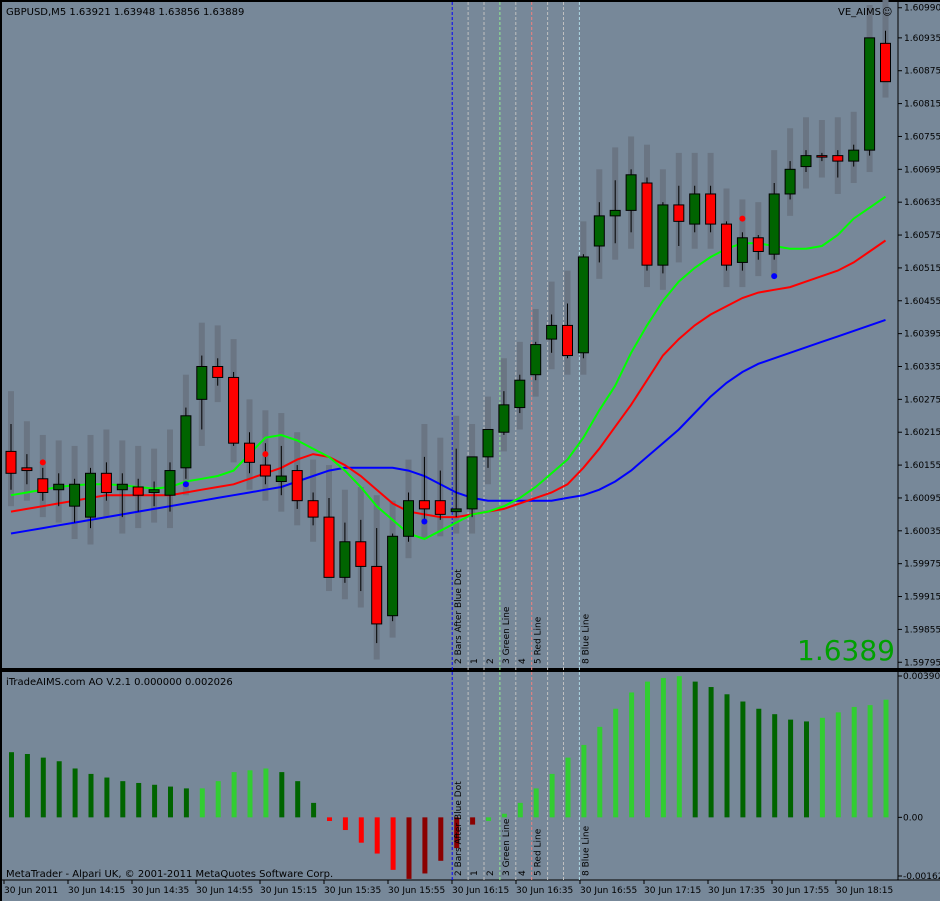 Image resolution: width=940 pixels, height=901 pixels. Describe the element at coordinates (736, 891) in the screenshot. I see `time-tick-label: 30 Jun 17:35` at that location.